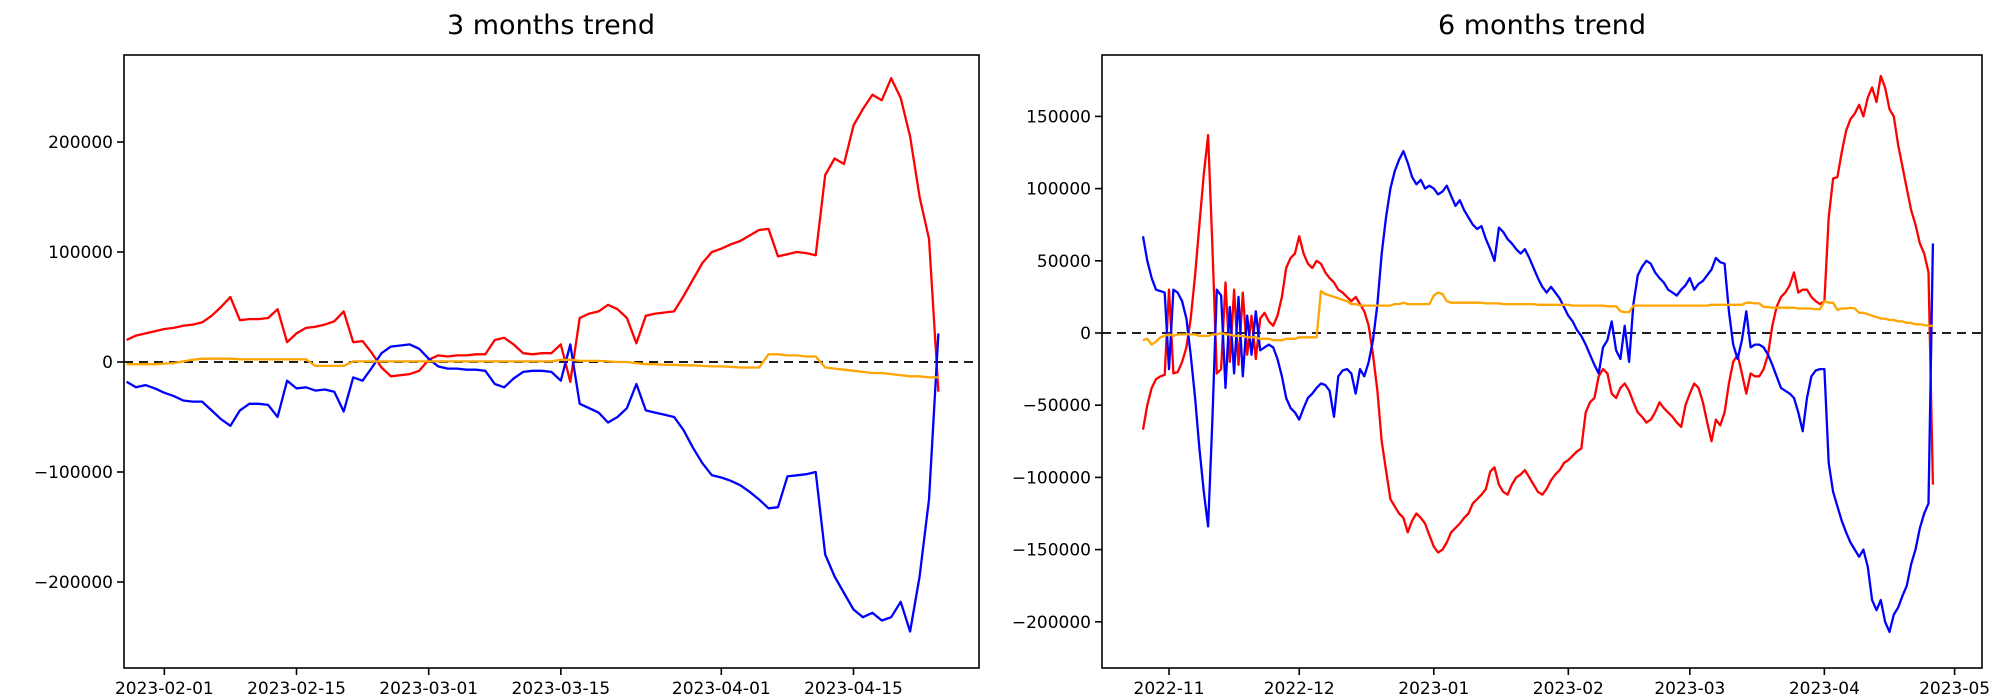 This screenshot has width=2000, height=700. I want to click on chart-title-6-months: 6 months trend, so click(1542, 25).